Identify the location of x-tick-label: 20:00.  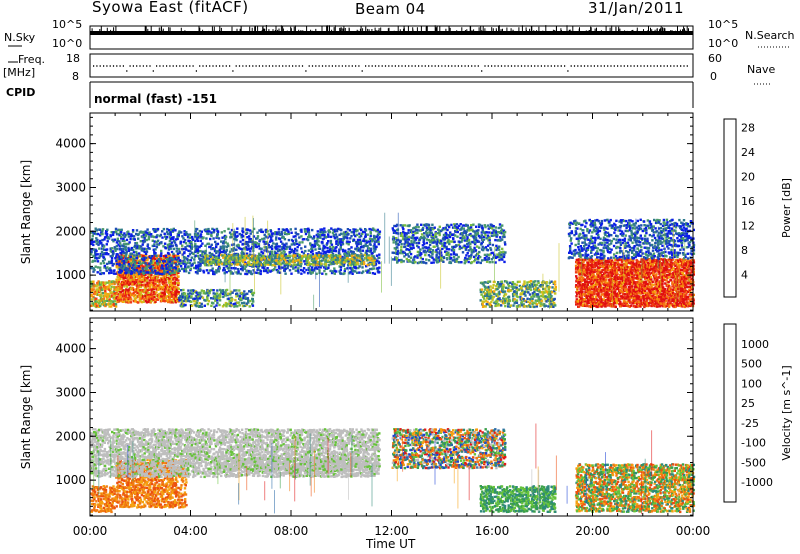
(592, 531).